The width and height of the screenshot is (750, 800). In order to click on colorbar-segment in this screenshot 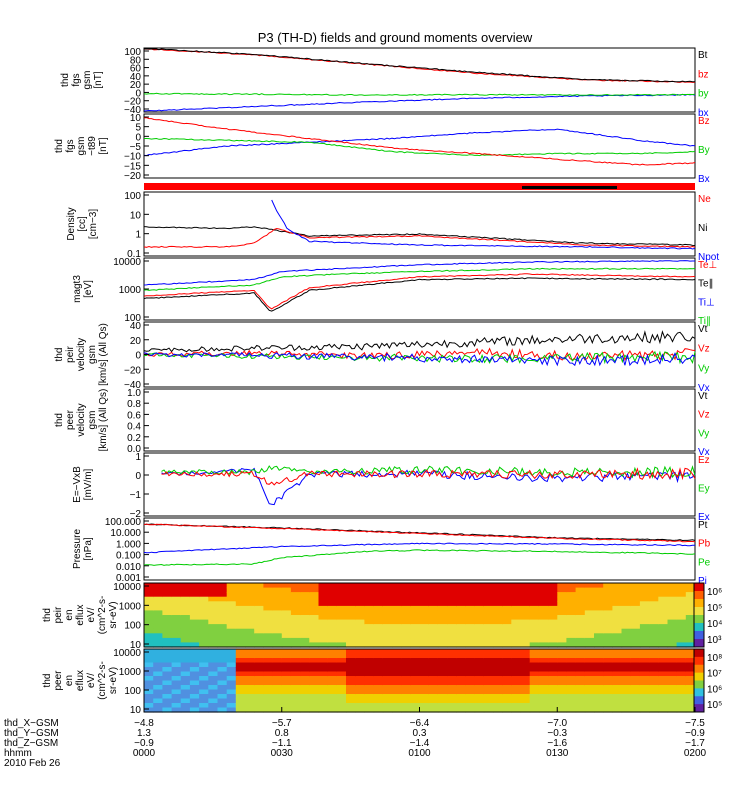, I will do `click(699, 587)`.